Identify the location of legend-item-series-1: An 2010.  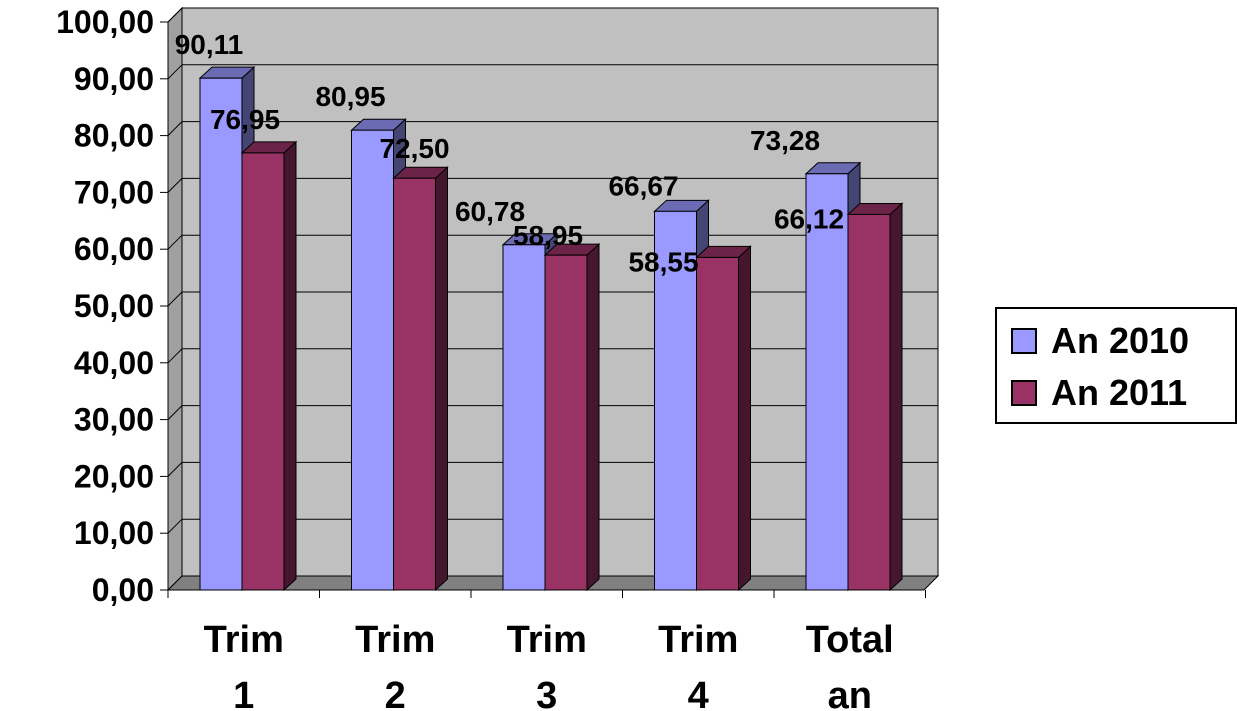
(1100, 340).